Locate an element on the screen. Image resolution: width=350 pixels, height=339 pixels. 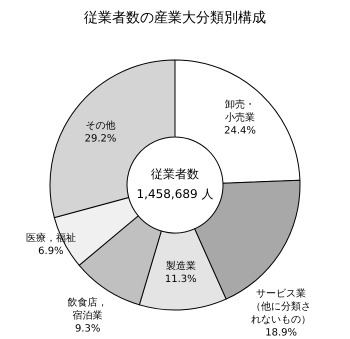
title: 従業者数の産業大分類別構成 is located at coordinates (175, 18).